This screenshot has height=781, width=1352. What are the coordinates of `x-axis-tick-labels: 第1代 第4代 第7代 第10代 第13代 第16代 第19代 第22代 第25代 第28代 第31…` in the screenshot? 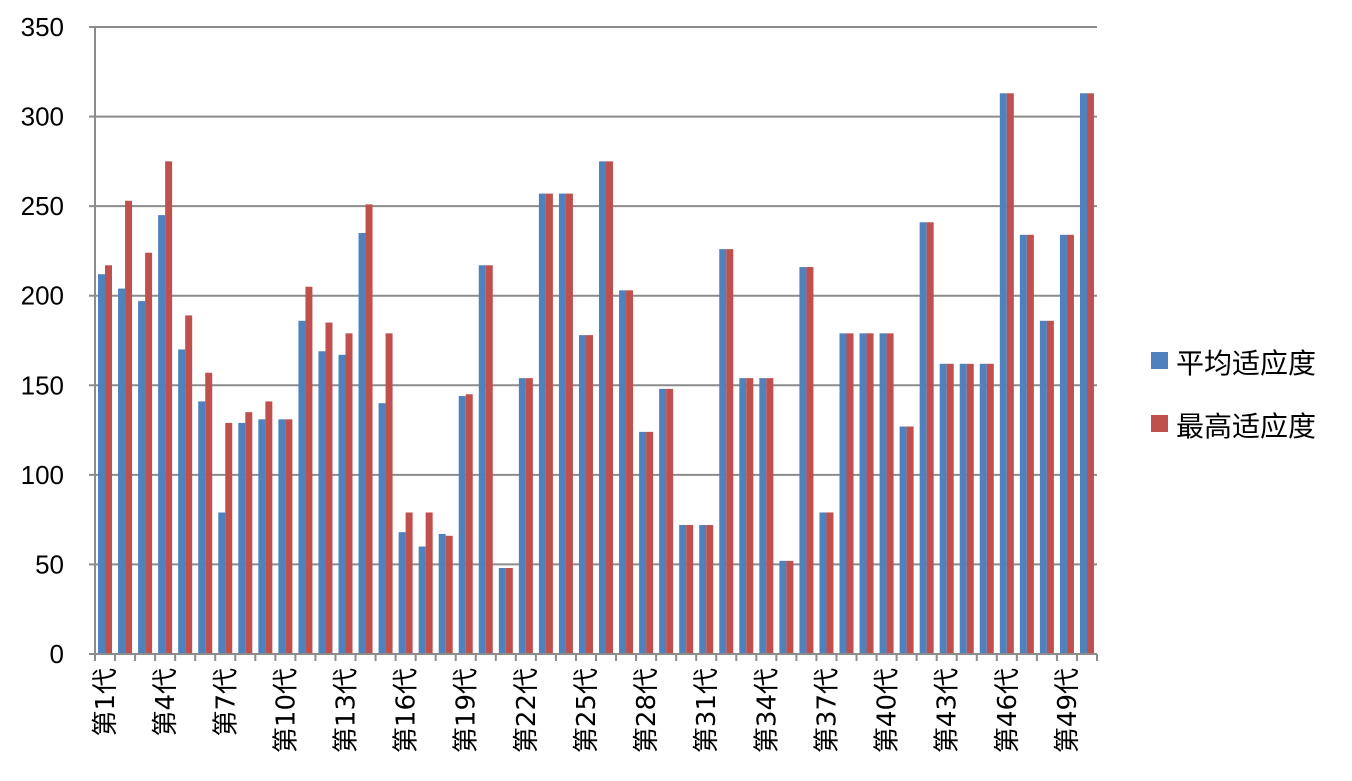 It's located at (587, 710).